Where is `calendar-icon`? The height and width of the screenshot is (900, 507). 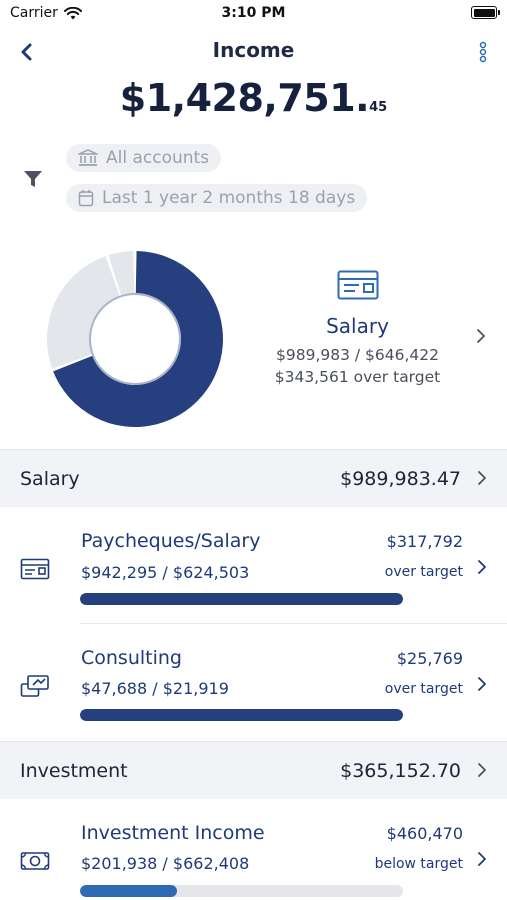
calendar-icon is located at coordinates (86, 198).